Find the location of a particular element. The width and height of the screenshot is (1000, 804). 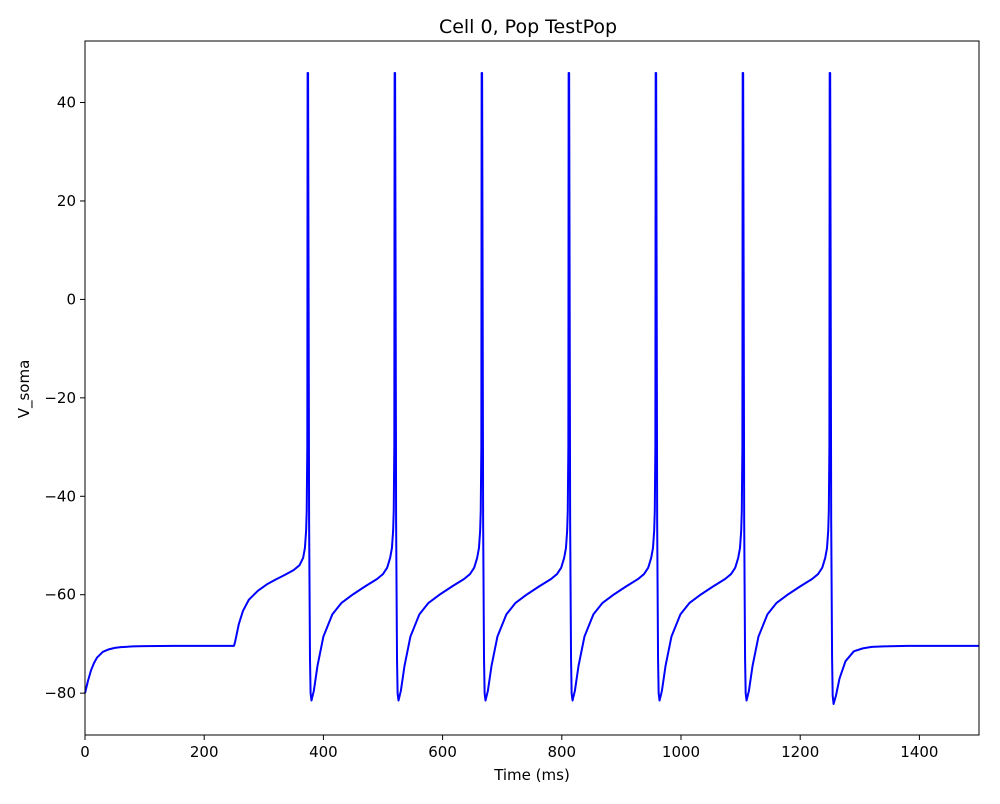

x-tick-label: 1200 is located at coordinates (800, 752).